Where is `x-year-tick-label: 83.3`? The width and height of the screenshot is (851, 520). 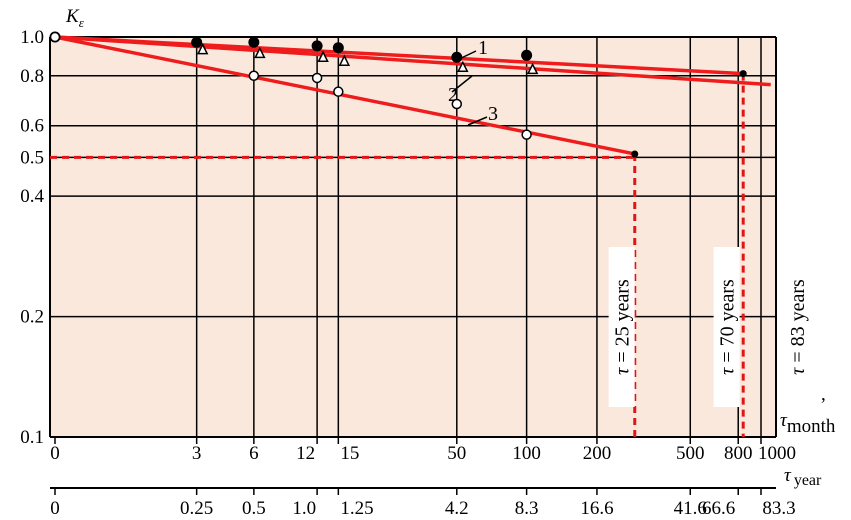
x-year-tick-label: 83.3 is located at coordinates (778, 508).